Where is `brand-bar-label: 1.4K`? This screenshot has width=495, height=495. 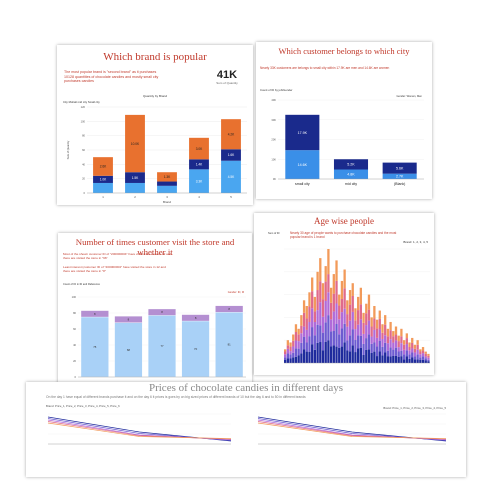
brand-bar-label: 1.4K is located at coordinates (199, 165).